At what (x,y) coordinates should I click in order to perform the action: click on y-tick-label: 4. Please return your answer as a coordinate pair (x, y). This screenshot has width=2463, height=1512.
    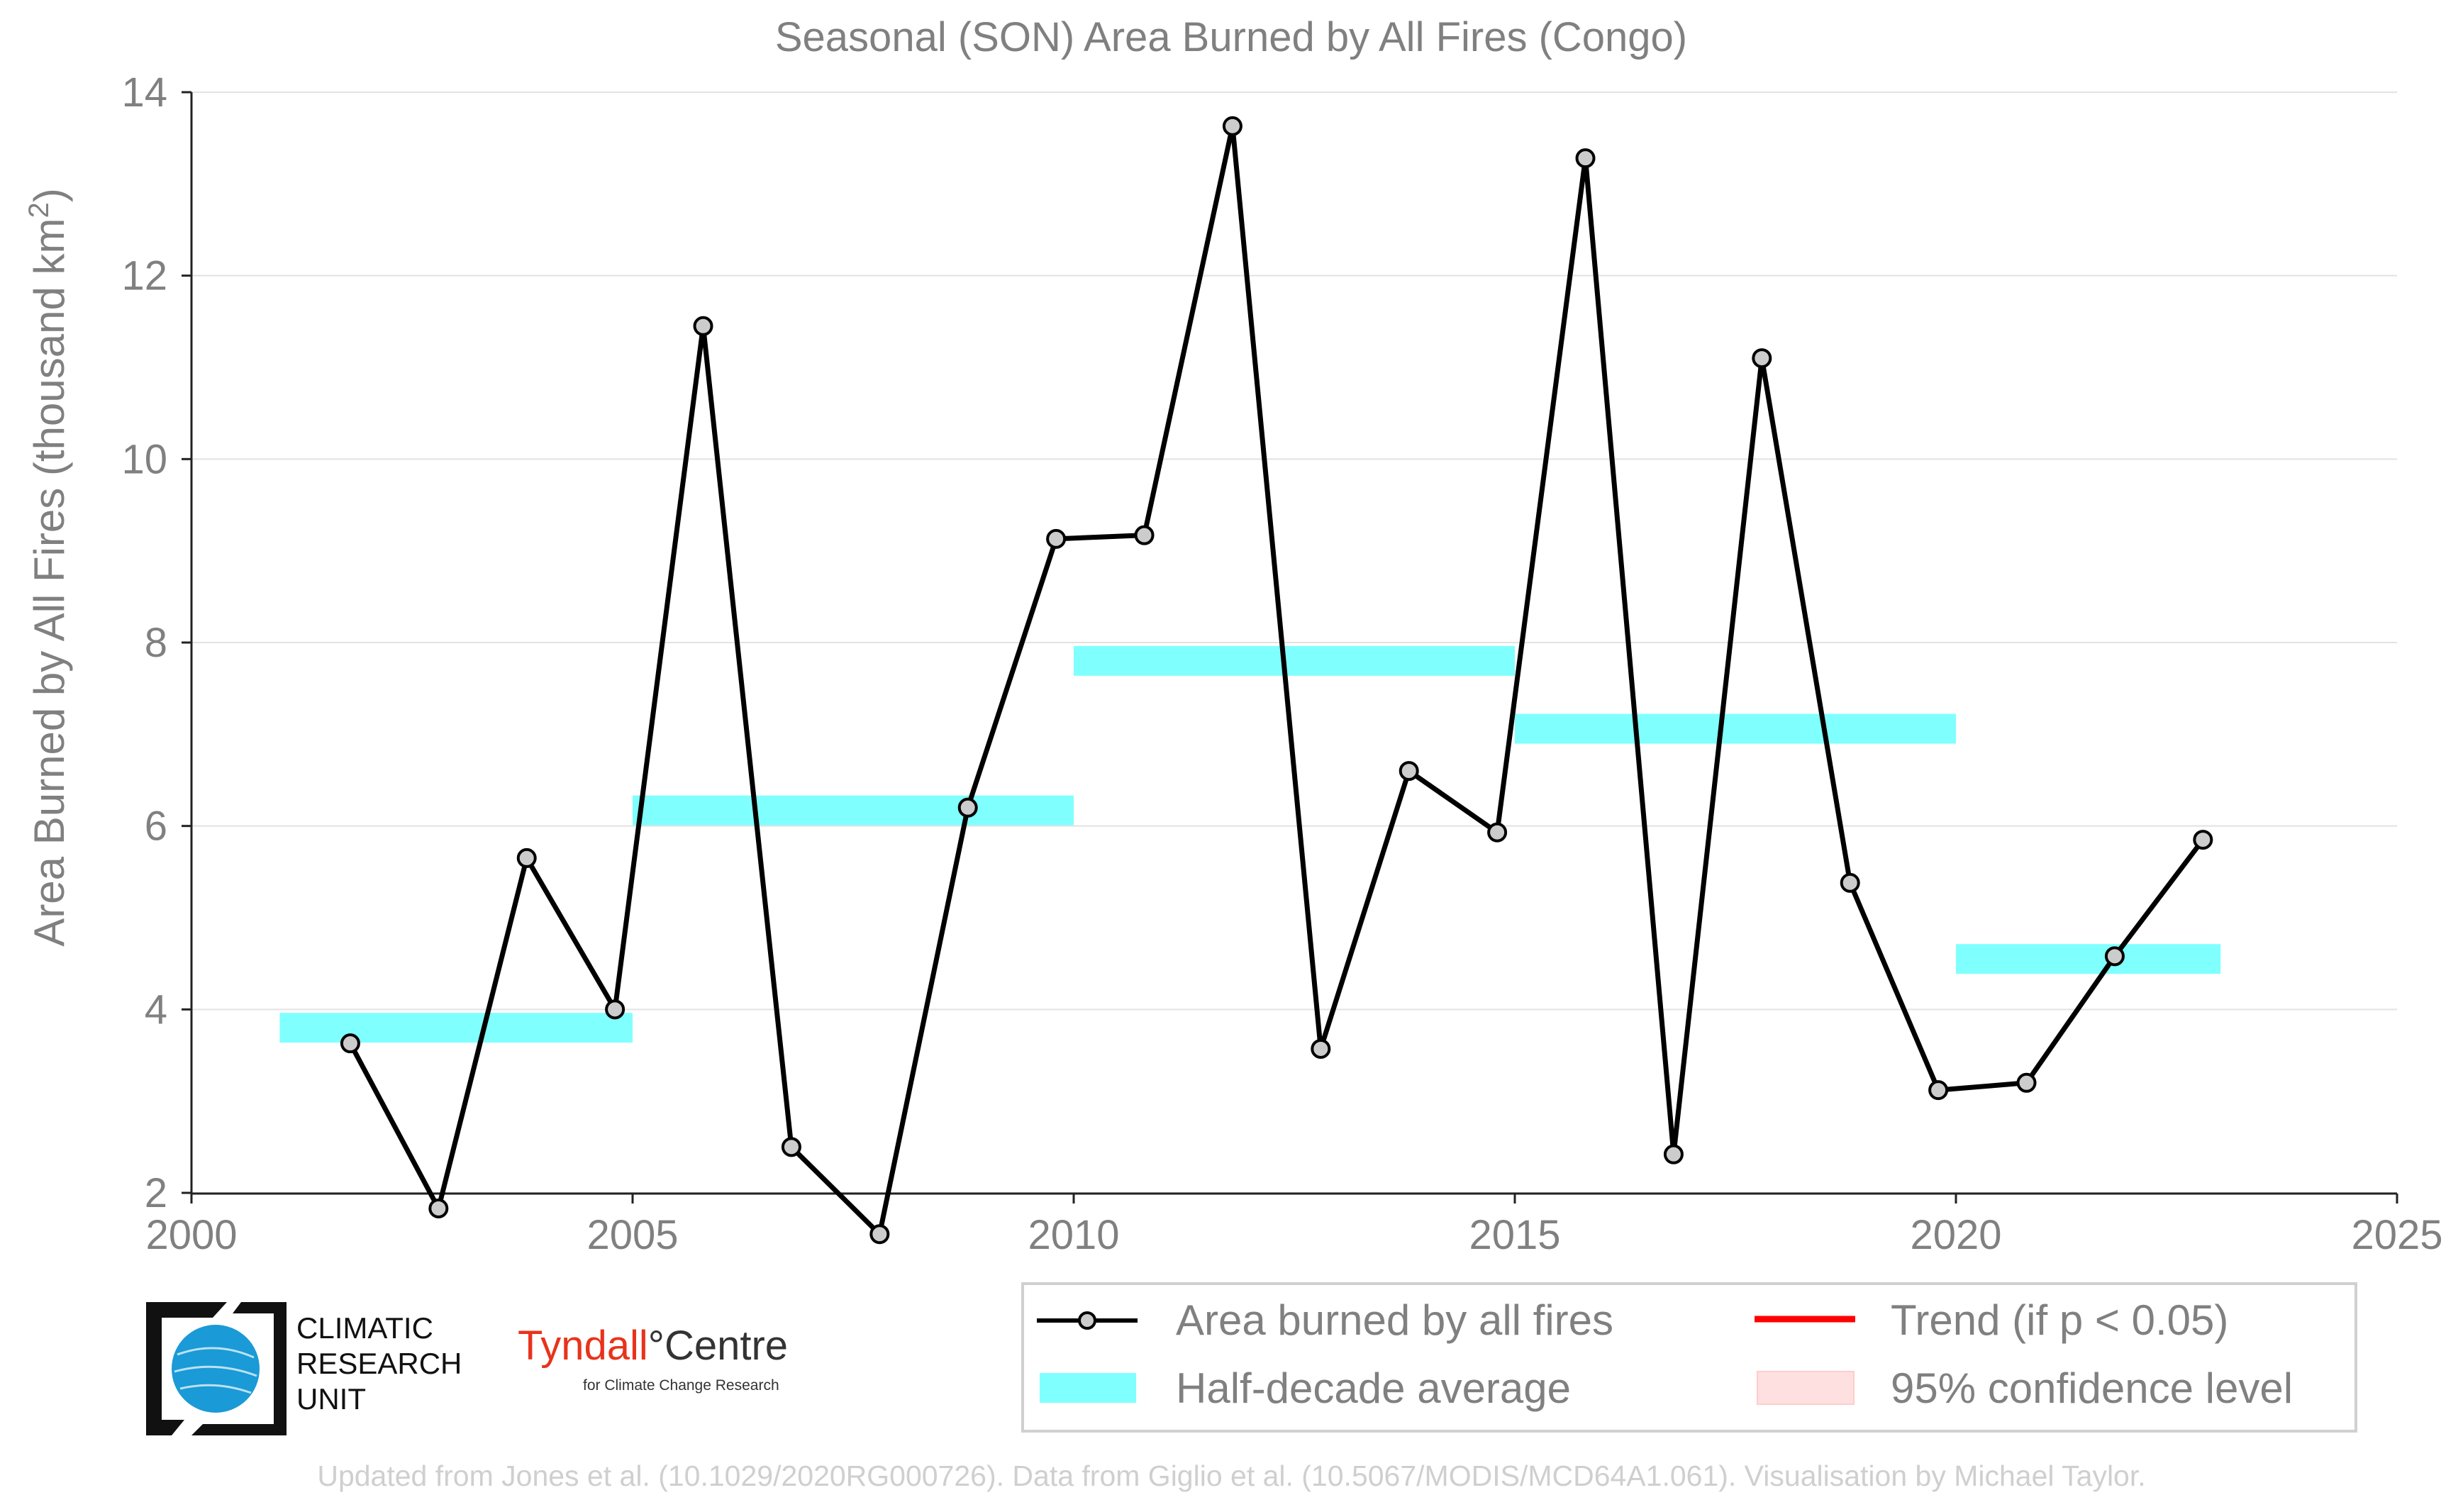
    Looking at the image, I should click on (156, 1009).